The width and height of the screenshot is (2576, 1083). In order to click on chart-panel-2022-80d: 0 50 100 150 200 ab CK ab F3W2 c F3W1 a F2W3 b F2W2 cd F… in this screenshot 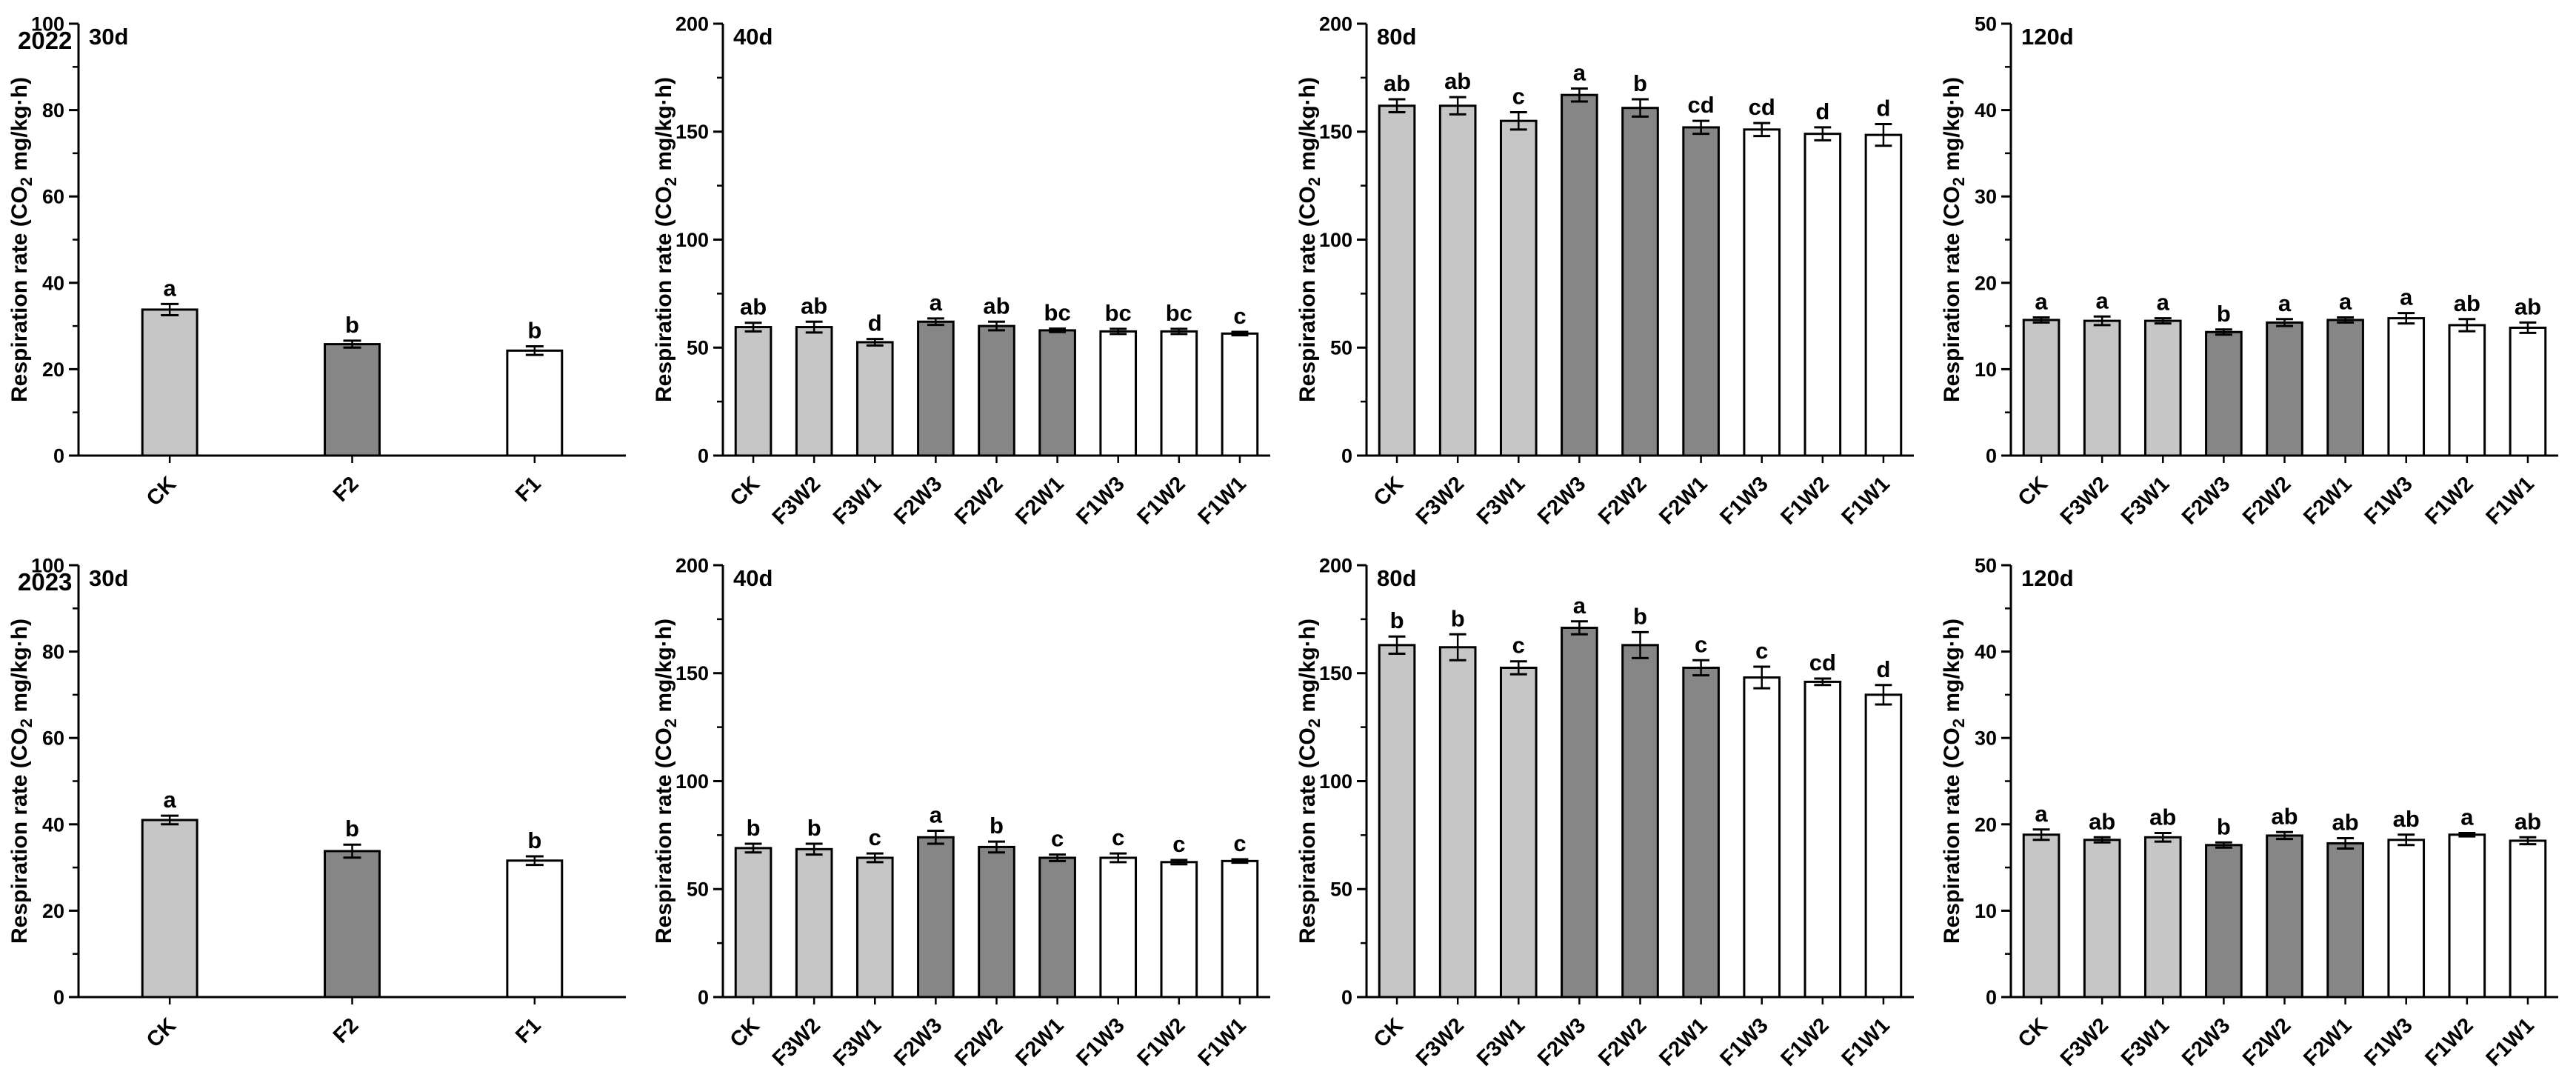, I will do `click(1610, 271)`.